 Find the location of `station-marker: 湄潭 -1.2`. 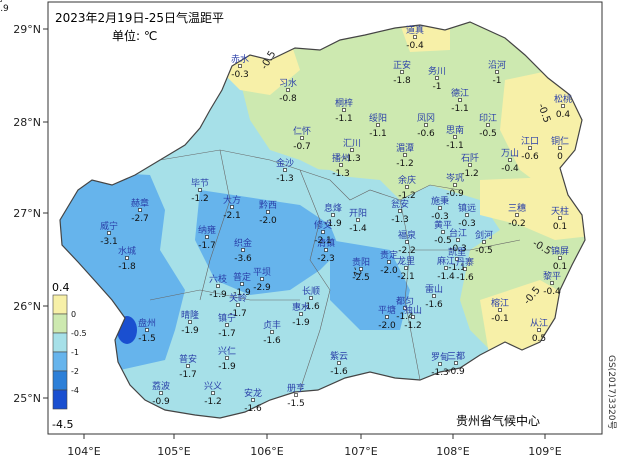

station-marker: 湄潭 -1.2 is located at coordinates (405, 156).